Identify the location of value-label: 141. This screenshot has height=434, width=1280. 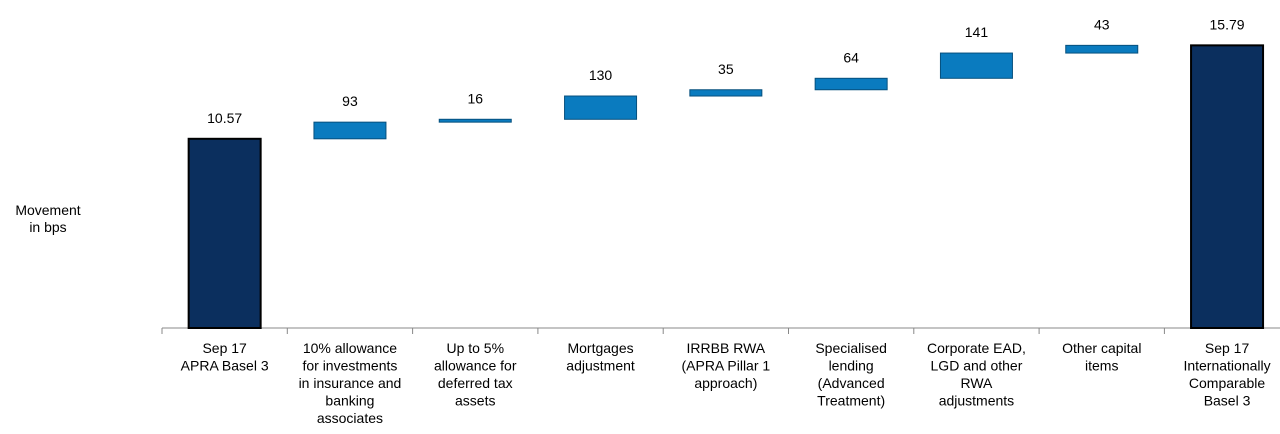
(977, 32).